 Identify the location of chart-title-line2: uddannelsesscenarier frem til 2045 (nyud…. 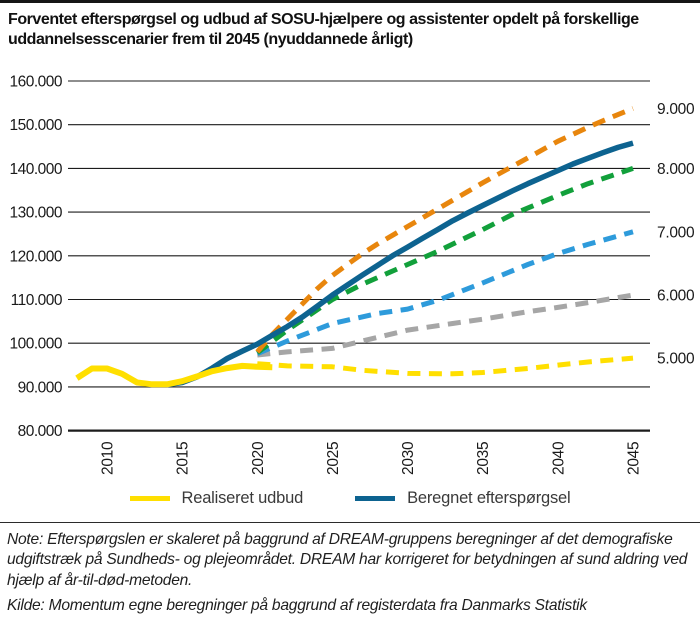
(210, 40).